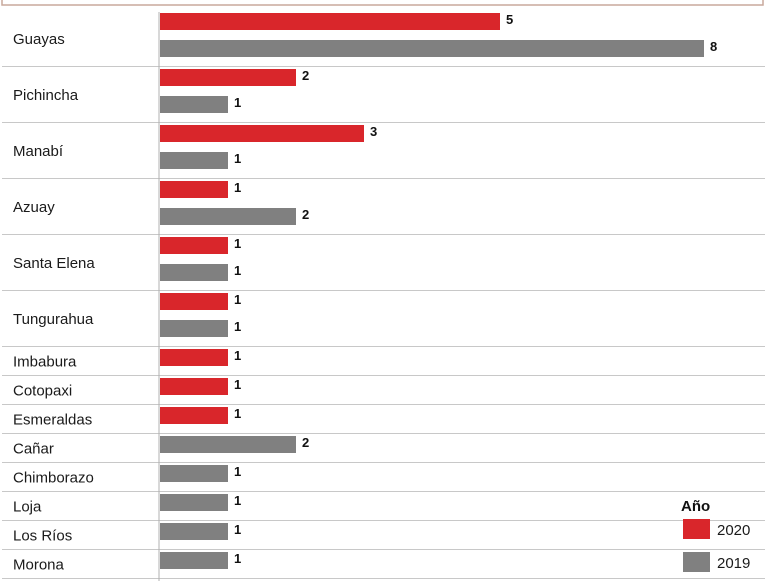  I want to click on category-label-tungurahua: Tungurahua, so click(53, 319).